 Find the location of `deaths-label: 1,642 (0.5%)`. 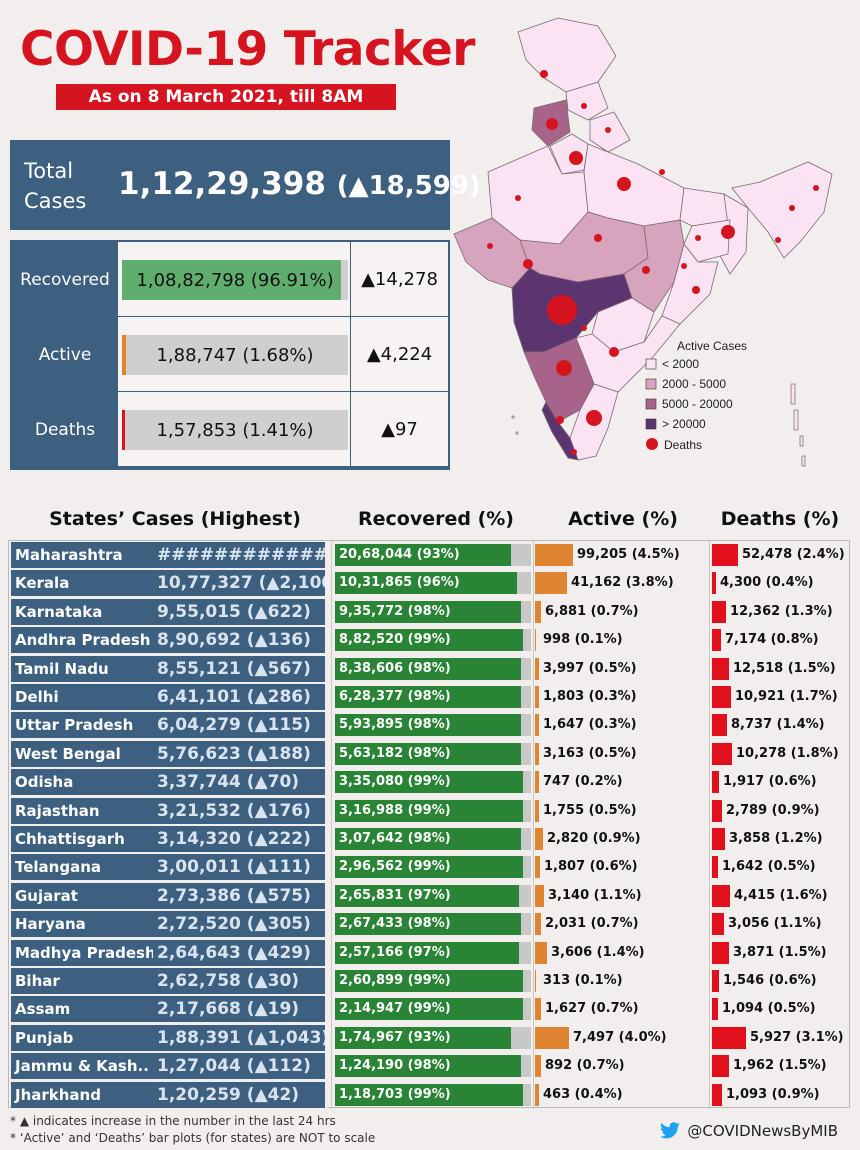

deaths-label: 1,642 (0.5%) is located at coordinates (769, 867).